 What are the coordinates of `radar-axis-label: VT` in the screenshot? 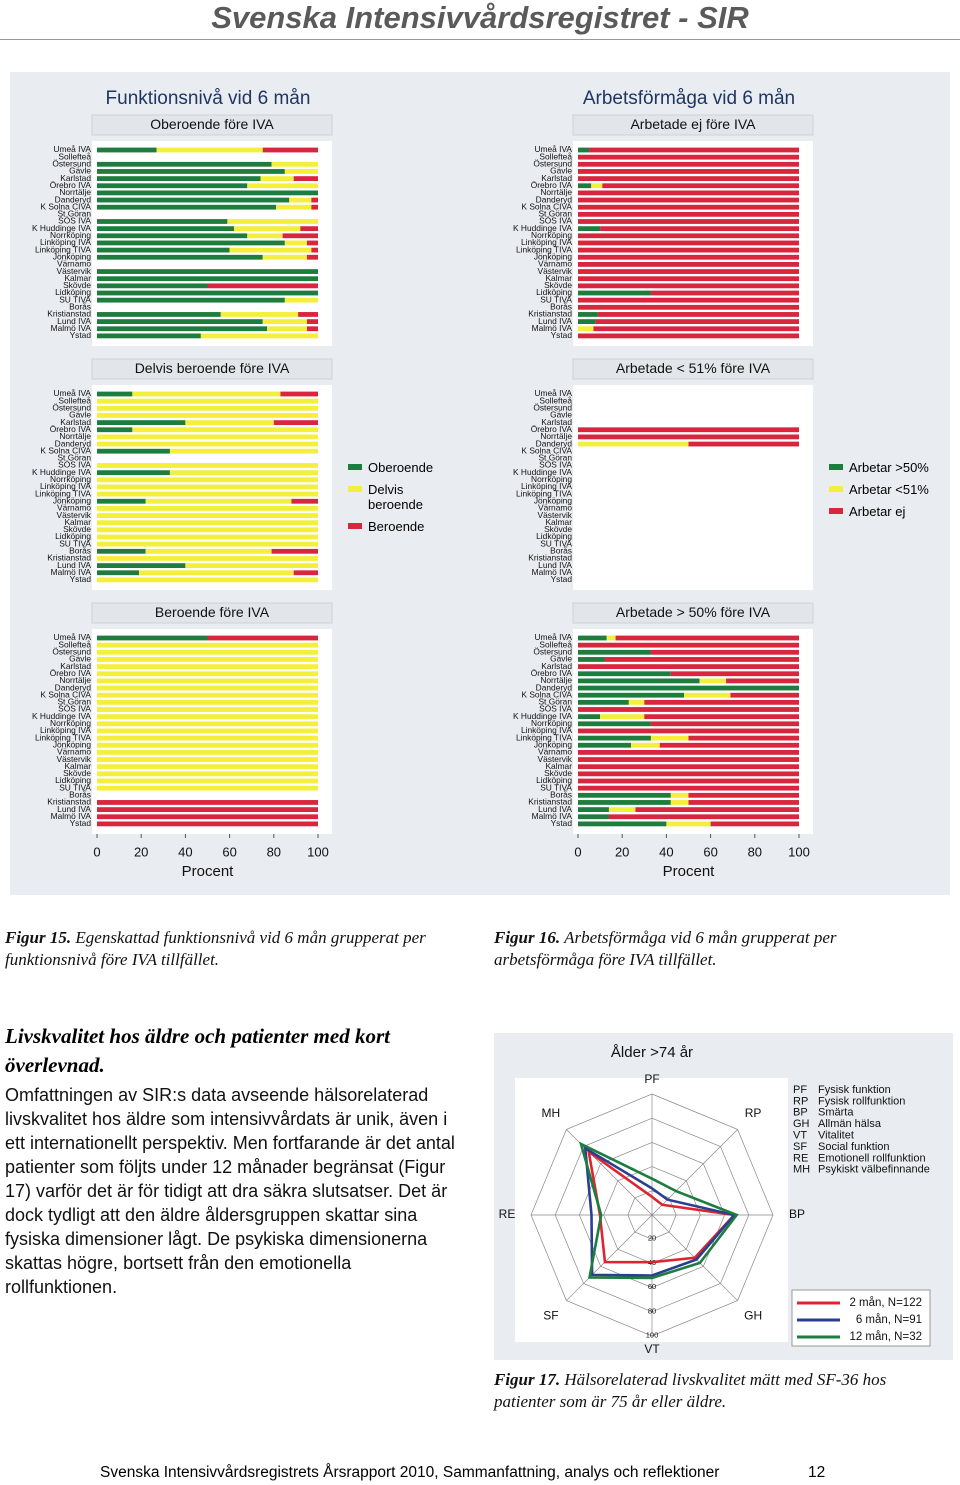 It's located at (652, 1349).